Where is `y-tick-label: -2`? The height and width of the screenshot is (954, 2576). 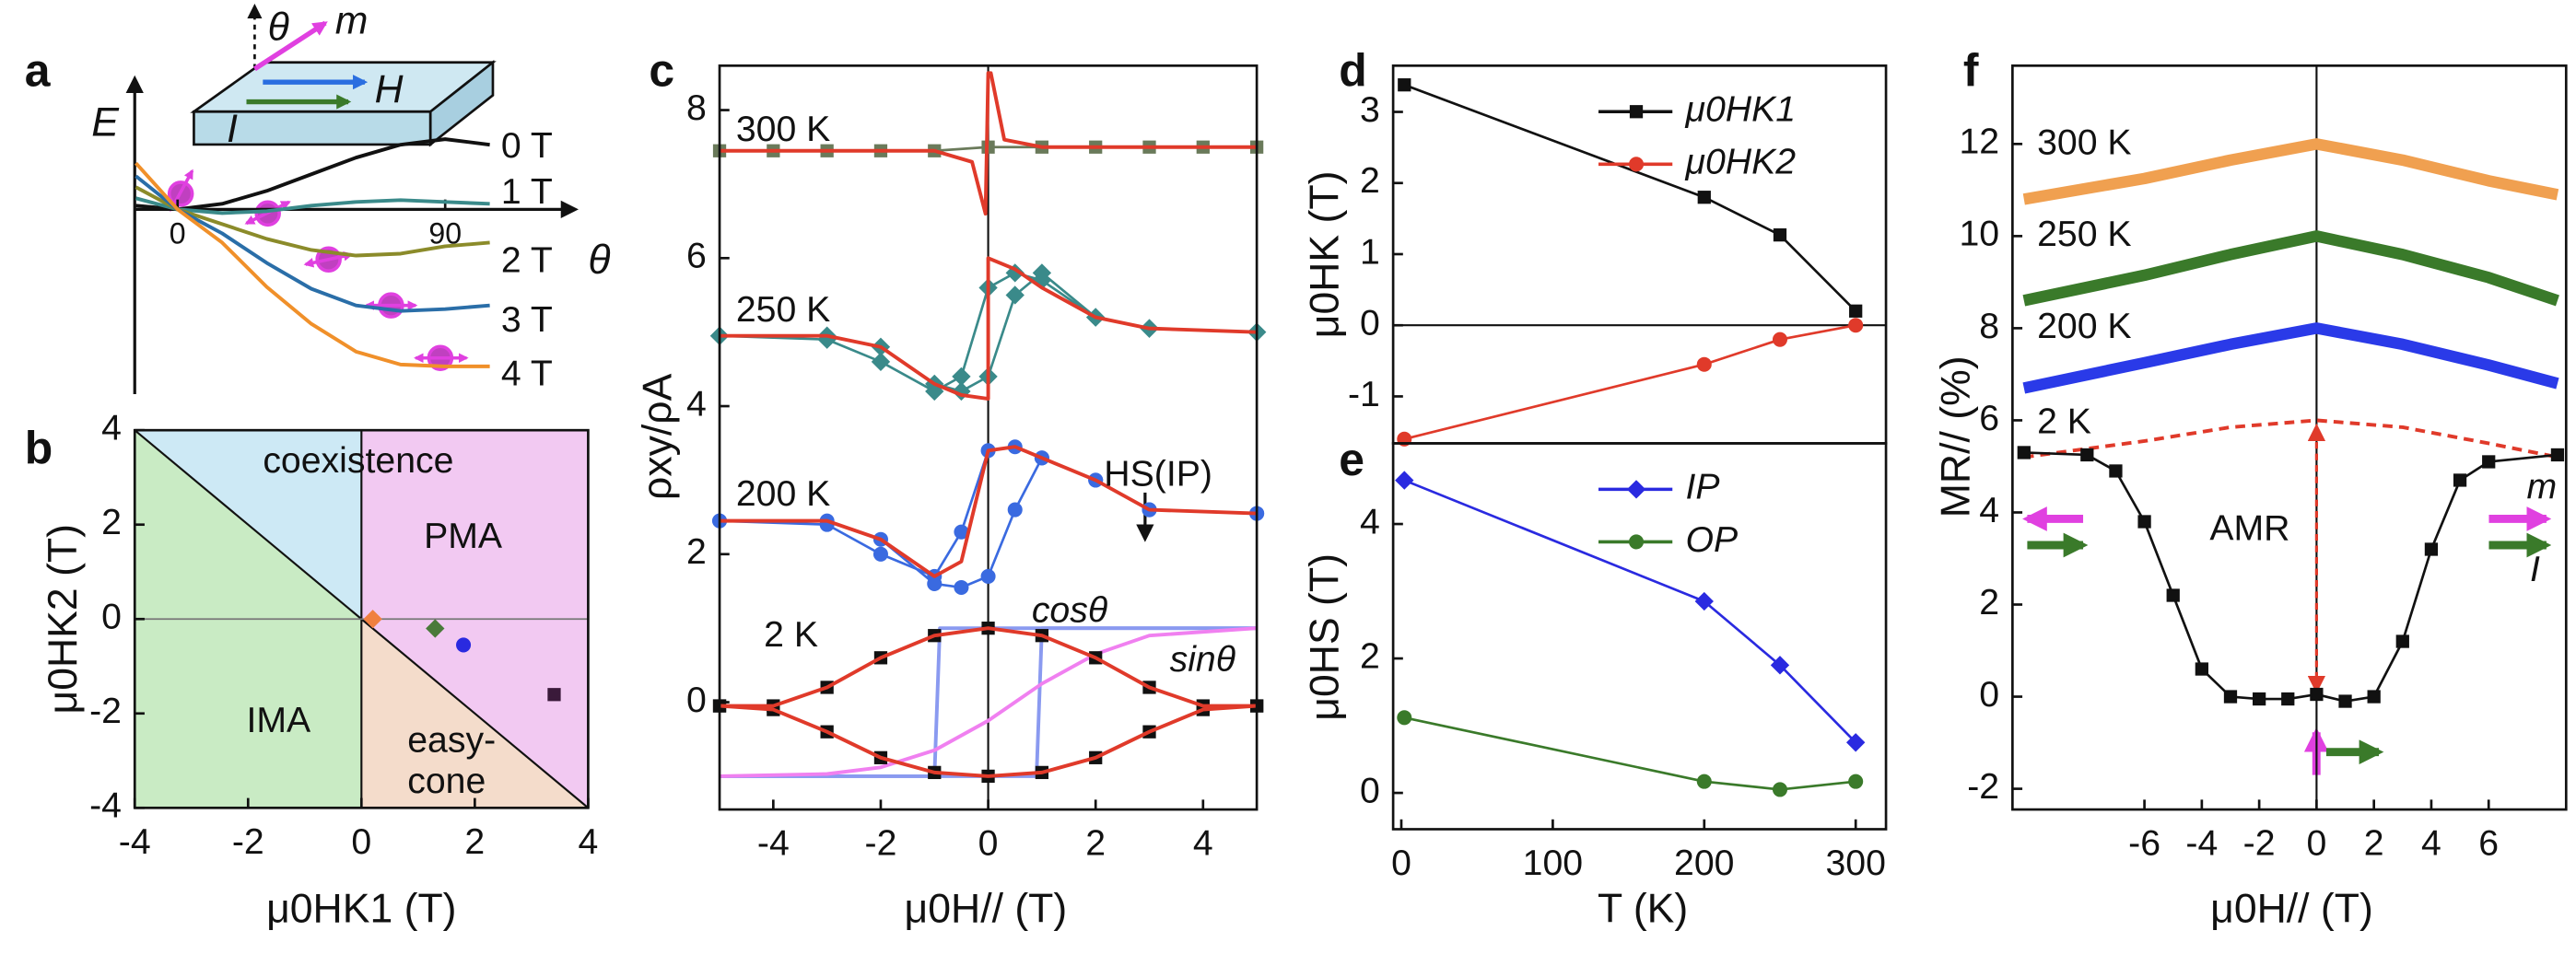 y-tick-label: -2 is located at coordinates (1983, 787).